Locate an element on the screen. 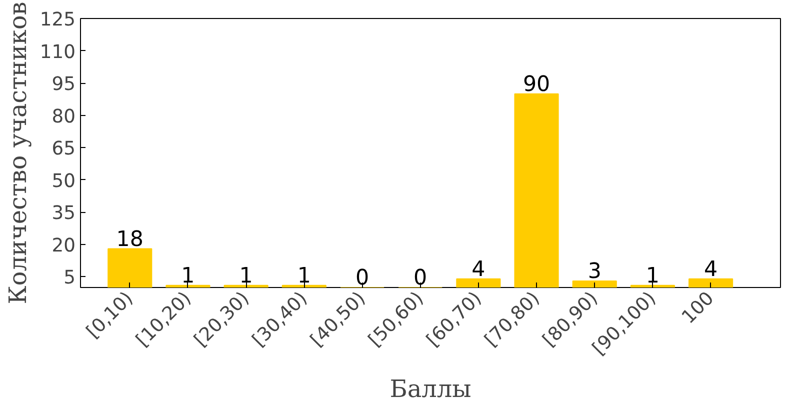 This screenshot has height=405, width=794. y-axis-title: Количество участников is located at coordinates (18, 153).